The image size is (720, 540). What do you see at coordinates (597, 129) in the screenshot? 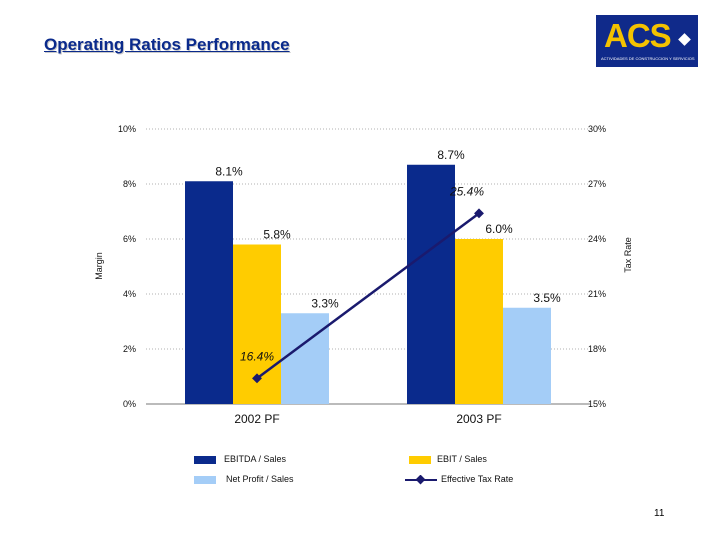
I see `y2-tick-label: 30%` at bounding box center [597, 129].